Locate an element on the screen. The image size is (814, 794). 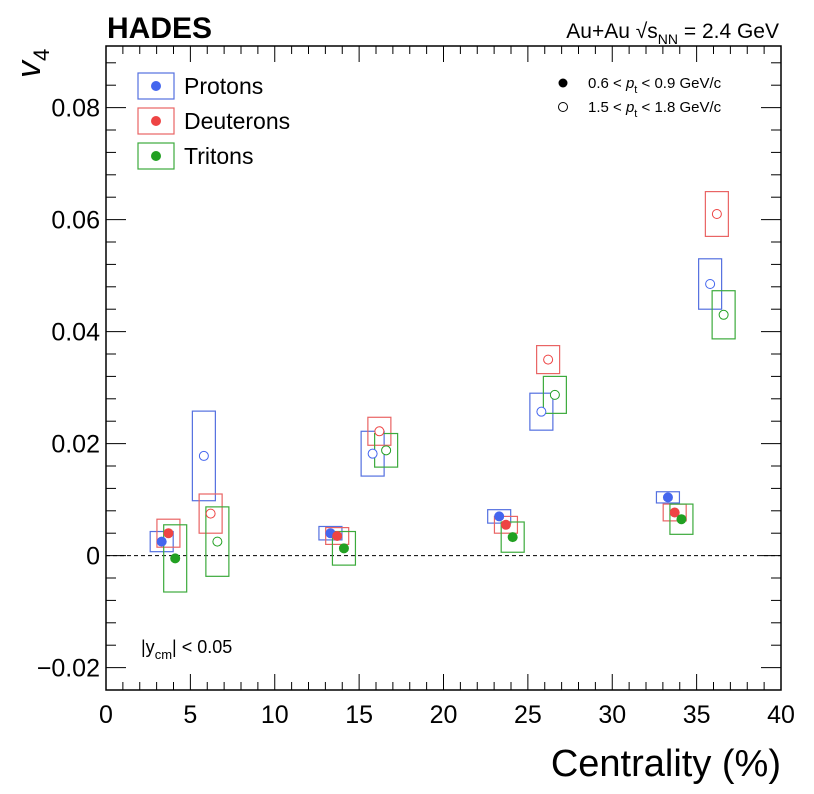
pt-legend-high: 1.5 < pt < 1.8 GeV/c is located at coordinates (655, 109).